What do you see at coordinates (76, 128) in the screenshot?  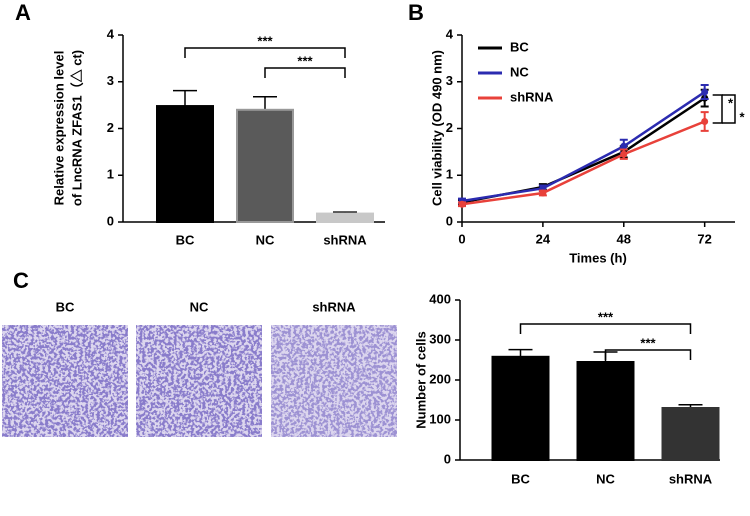 I see `y-axis-label: of LncRNA ZFAS1（△ ct)` at bounding box center [76, 128].